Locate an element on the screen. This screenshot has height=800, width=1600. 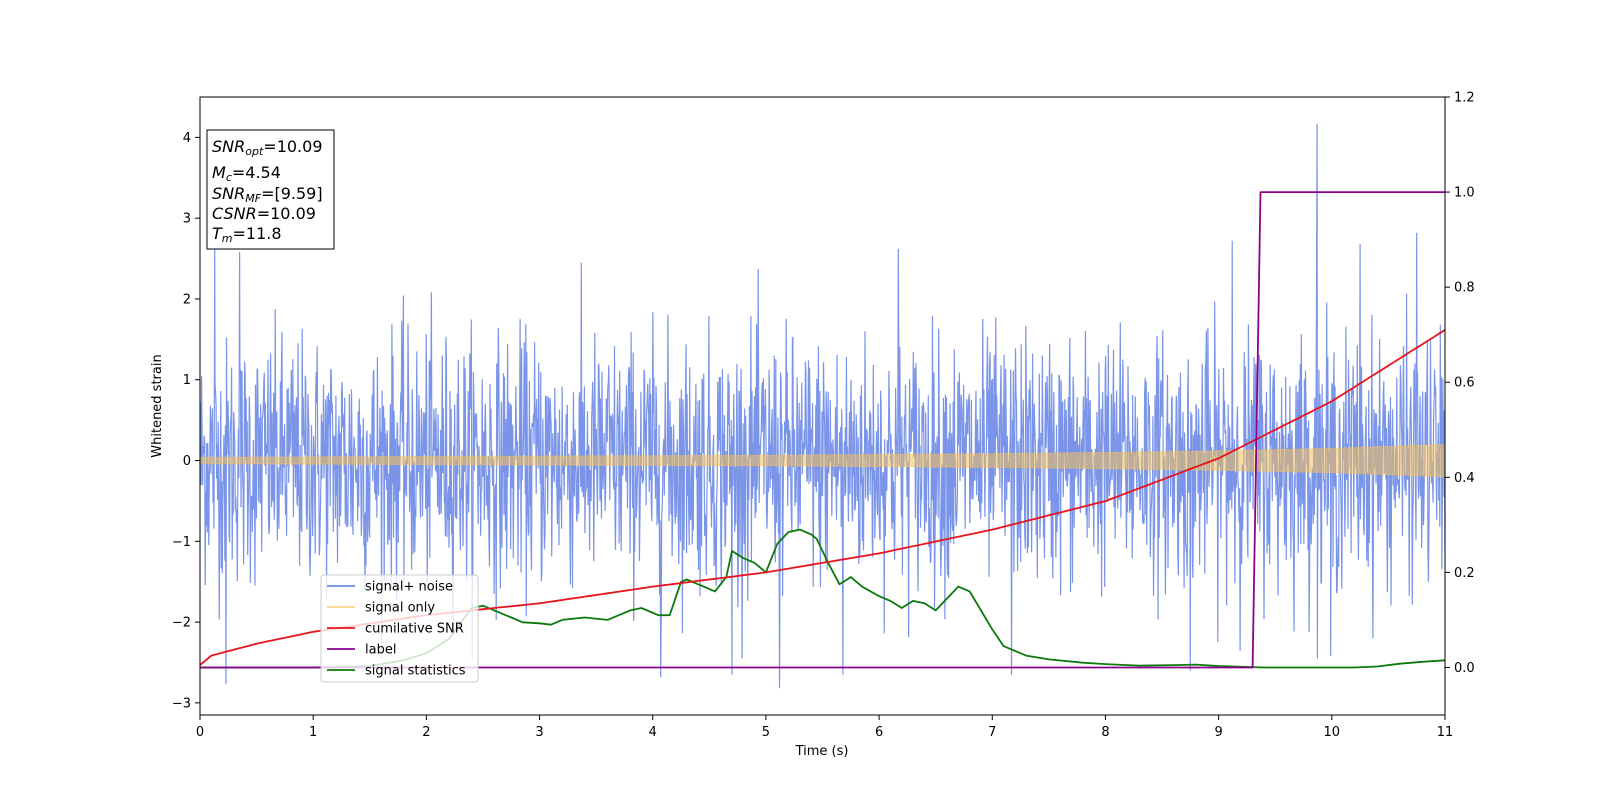
y-tick-label: −2 is located at coordinates (181, 623).